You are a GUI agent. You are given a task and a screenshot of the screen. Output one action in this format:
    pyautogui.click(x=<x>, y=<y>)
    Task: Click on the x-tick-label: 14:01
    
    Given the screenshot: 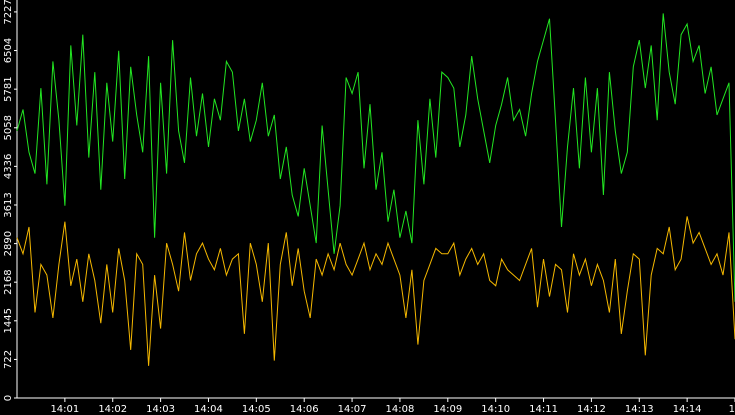 What is the action you would take?
    pyautogui.click(x=64, y=409)
    